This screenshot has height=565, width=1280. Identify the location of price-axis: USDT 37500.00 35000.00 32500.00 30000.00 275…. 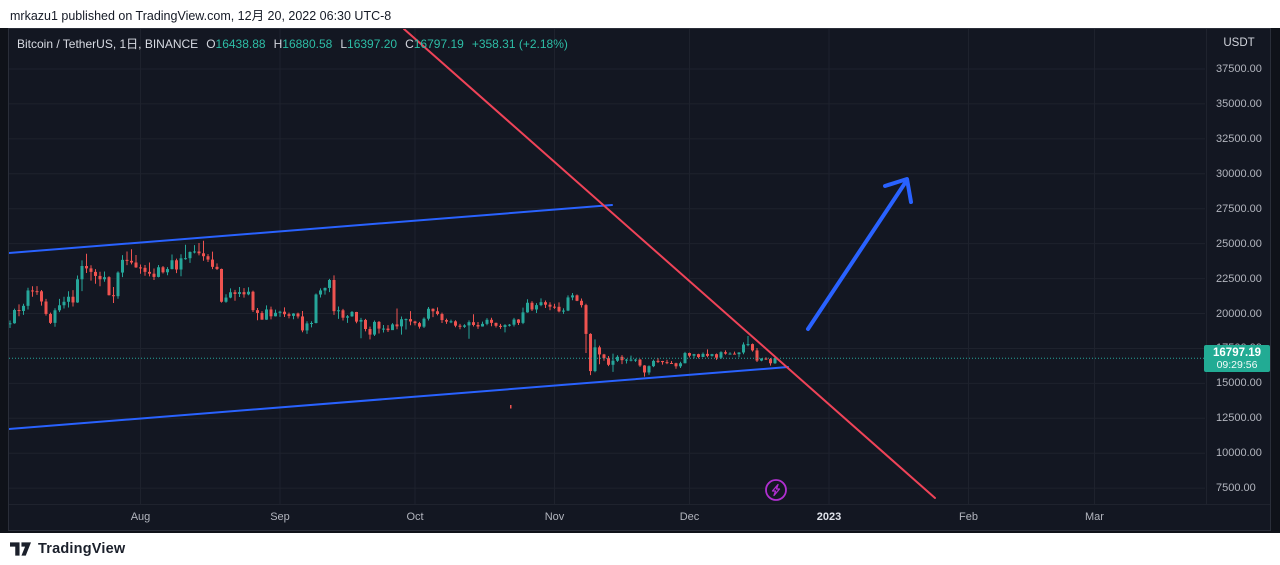
(1237, 266).